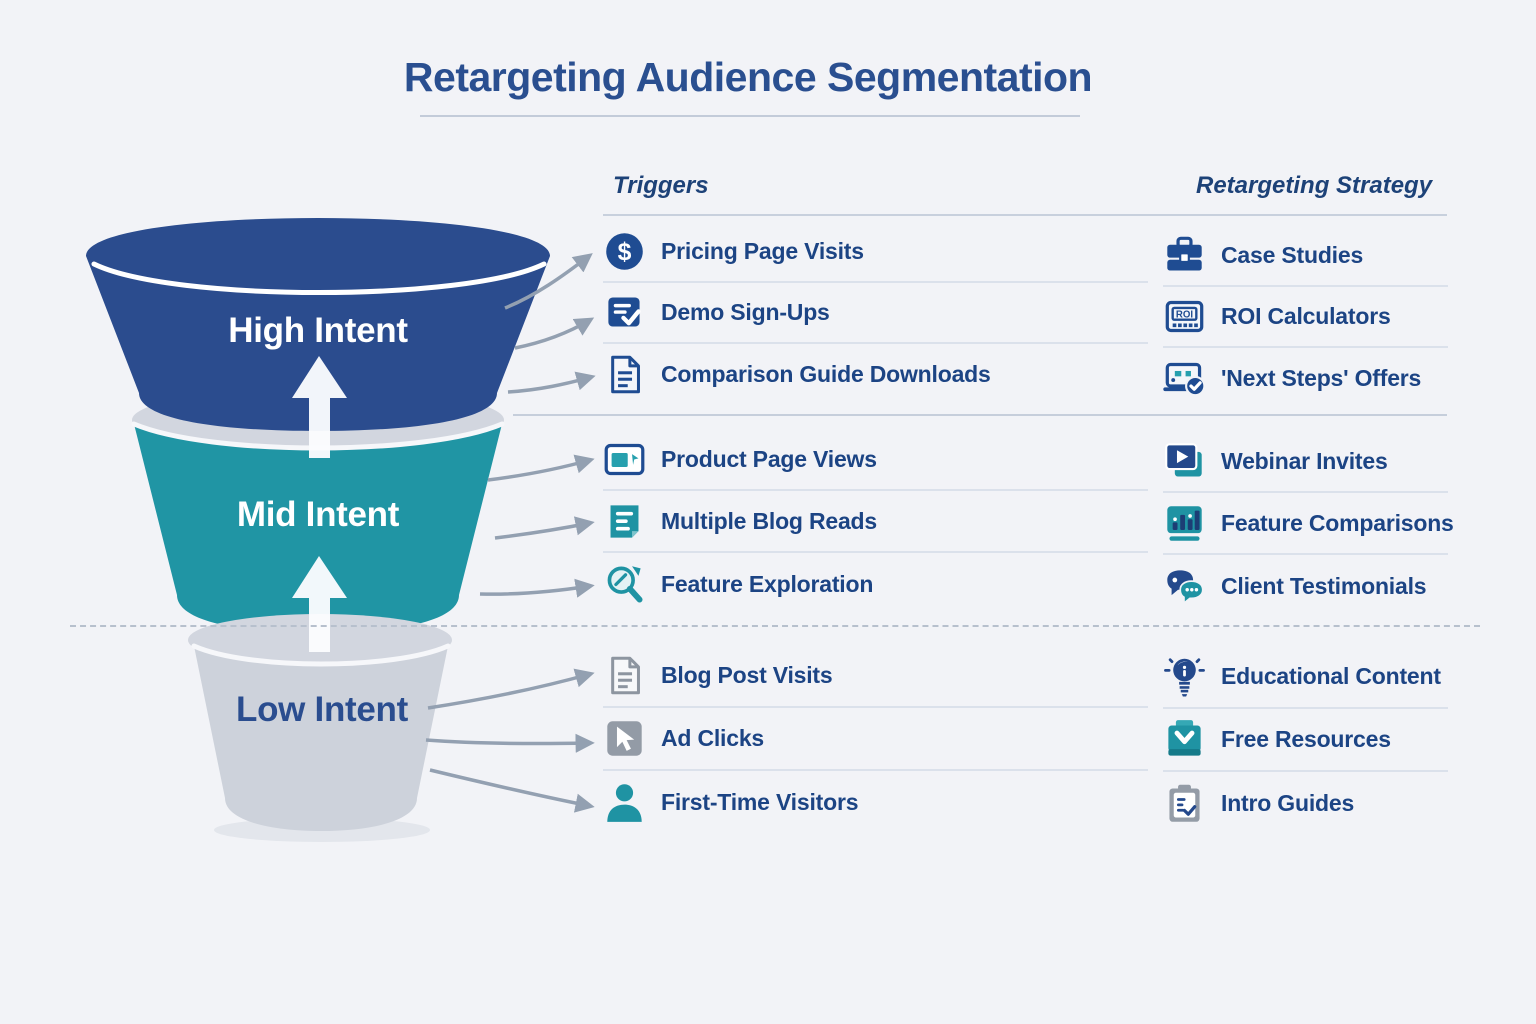 The image size is (1536, 1024). Describe the element at coordinates (769, 520) in the screenshot. I see `trigger-label: Multiple Blog Reads` at that location.